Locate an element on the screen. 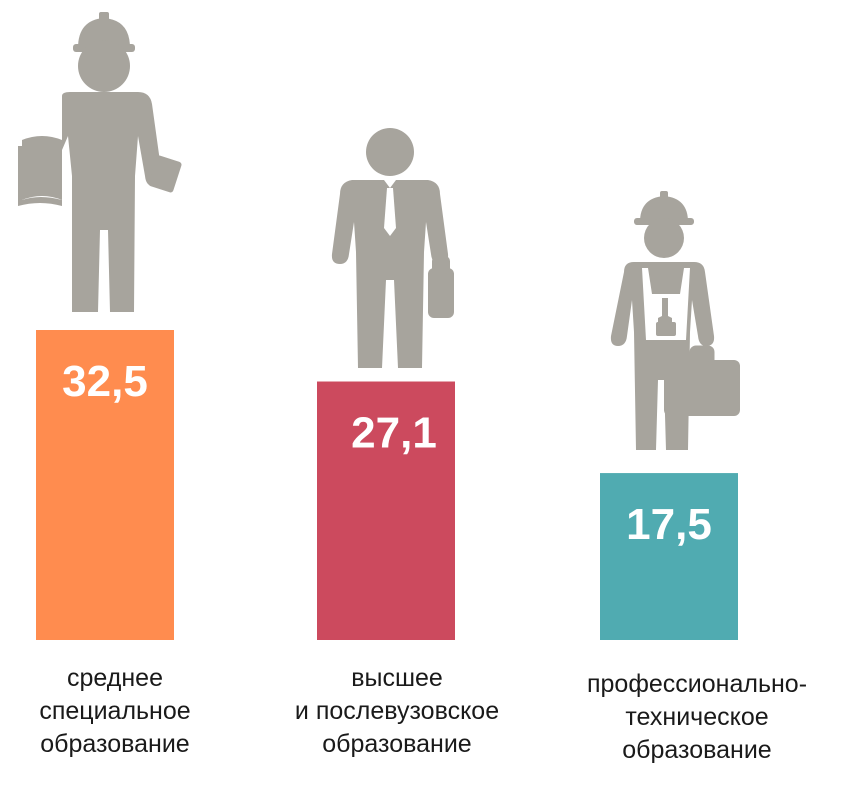 The height and width of the screenshot is (785, 850). engineer-with-book-icon is located at coordinates (100, 162).